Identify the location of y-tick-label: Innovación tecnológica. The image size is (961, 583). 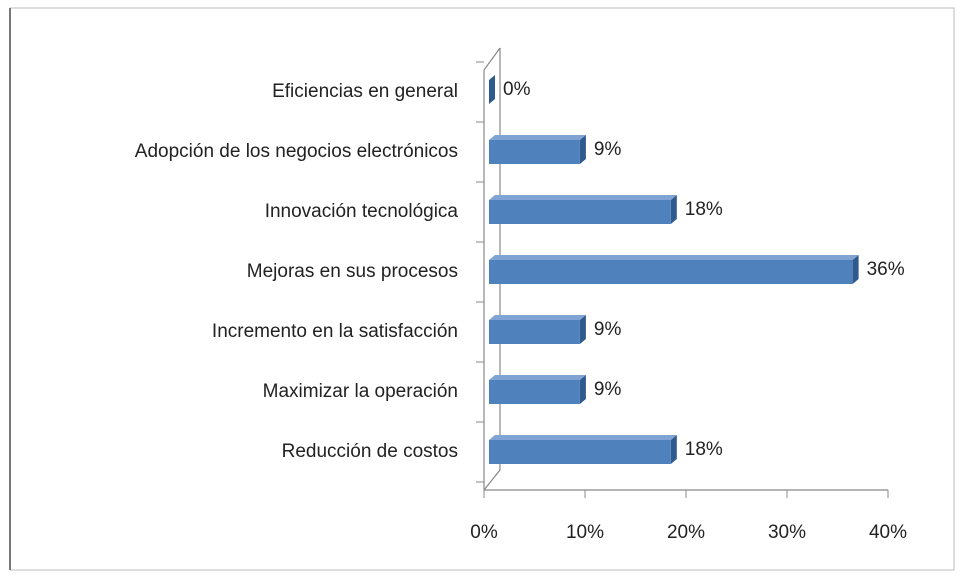
(362, 211).